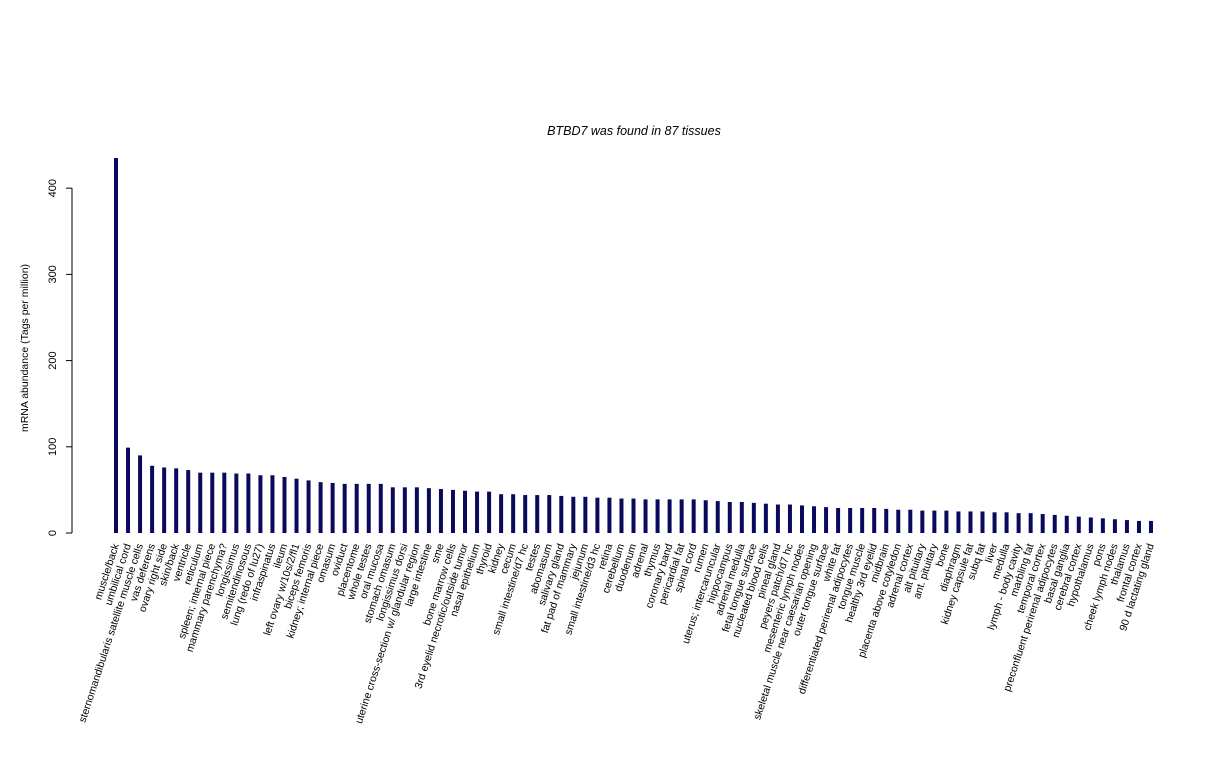 The height and width of the screenshot is (773, 1224). Describe the element at coordinates (53, 360) in the screenshot. I see `y-tick-label: 200` at that location.